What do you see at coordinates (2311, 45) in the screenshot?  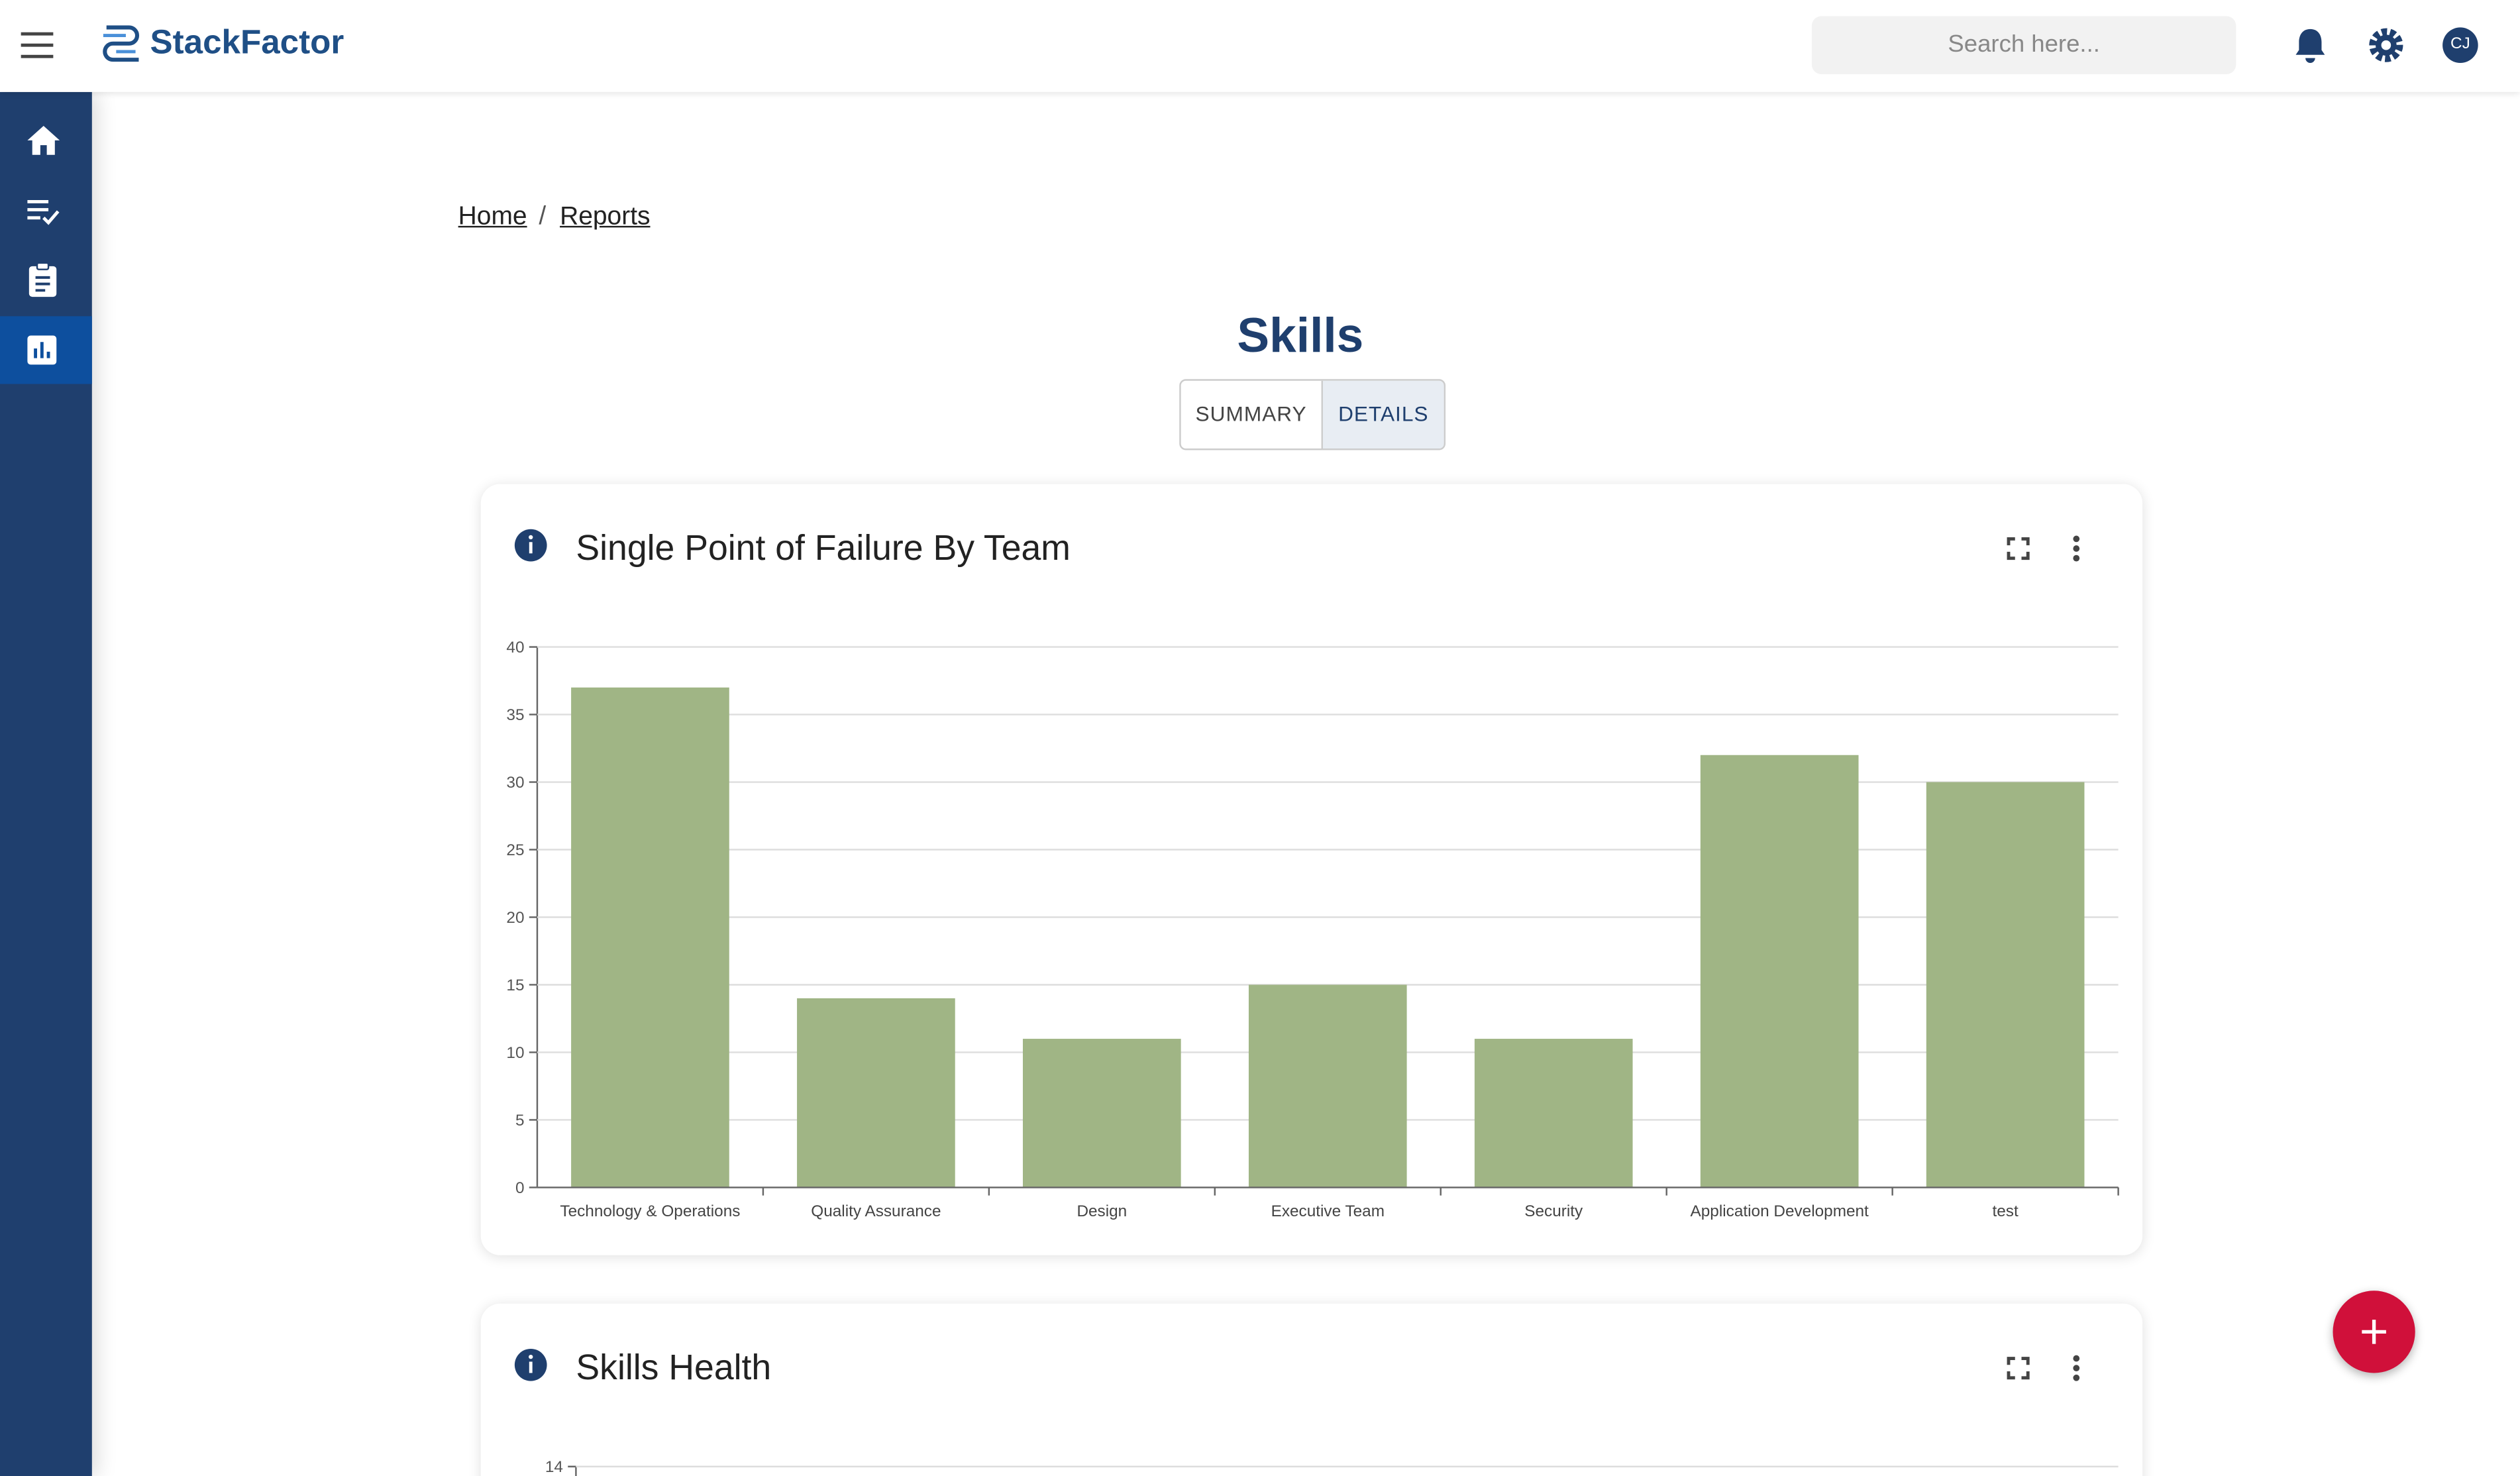 I see `notifications-button` at bounding box center [2311, 45].